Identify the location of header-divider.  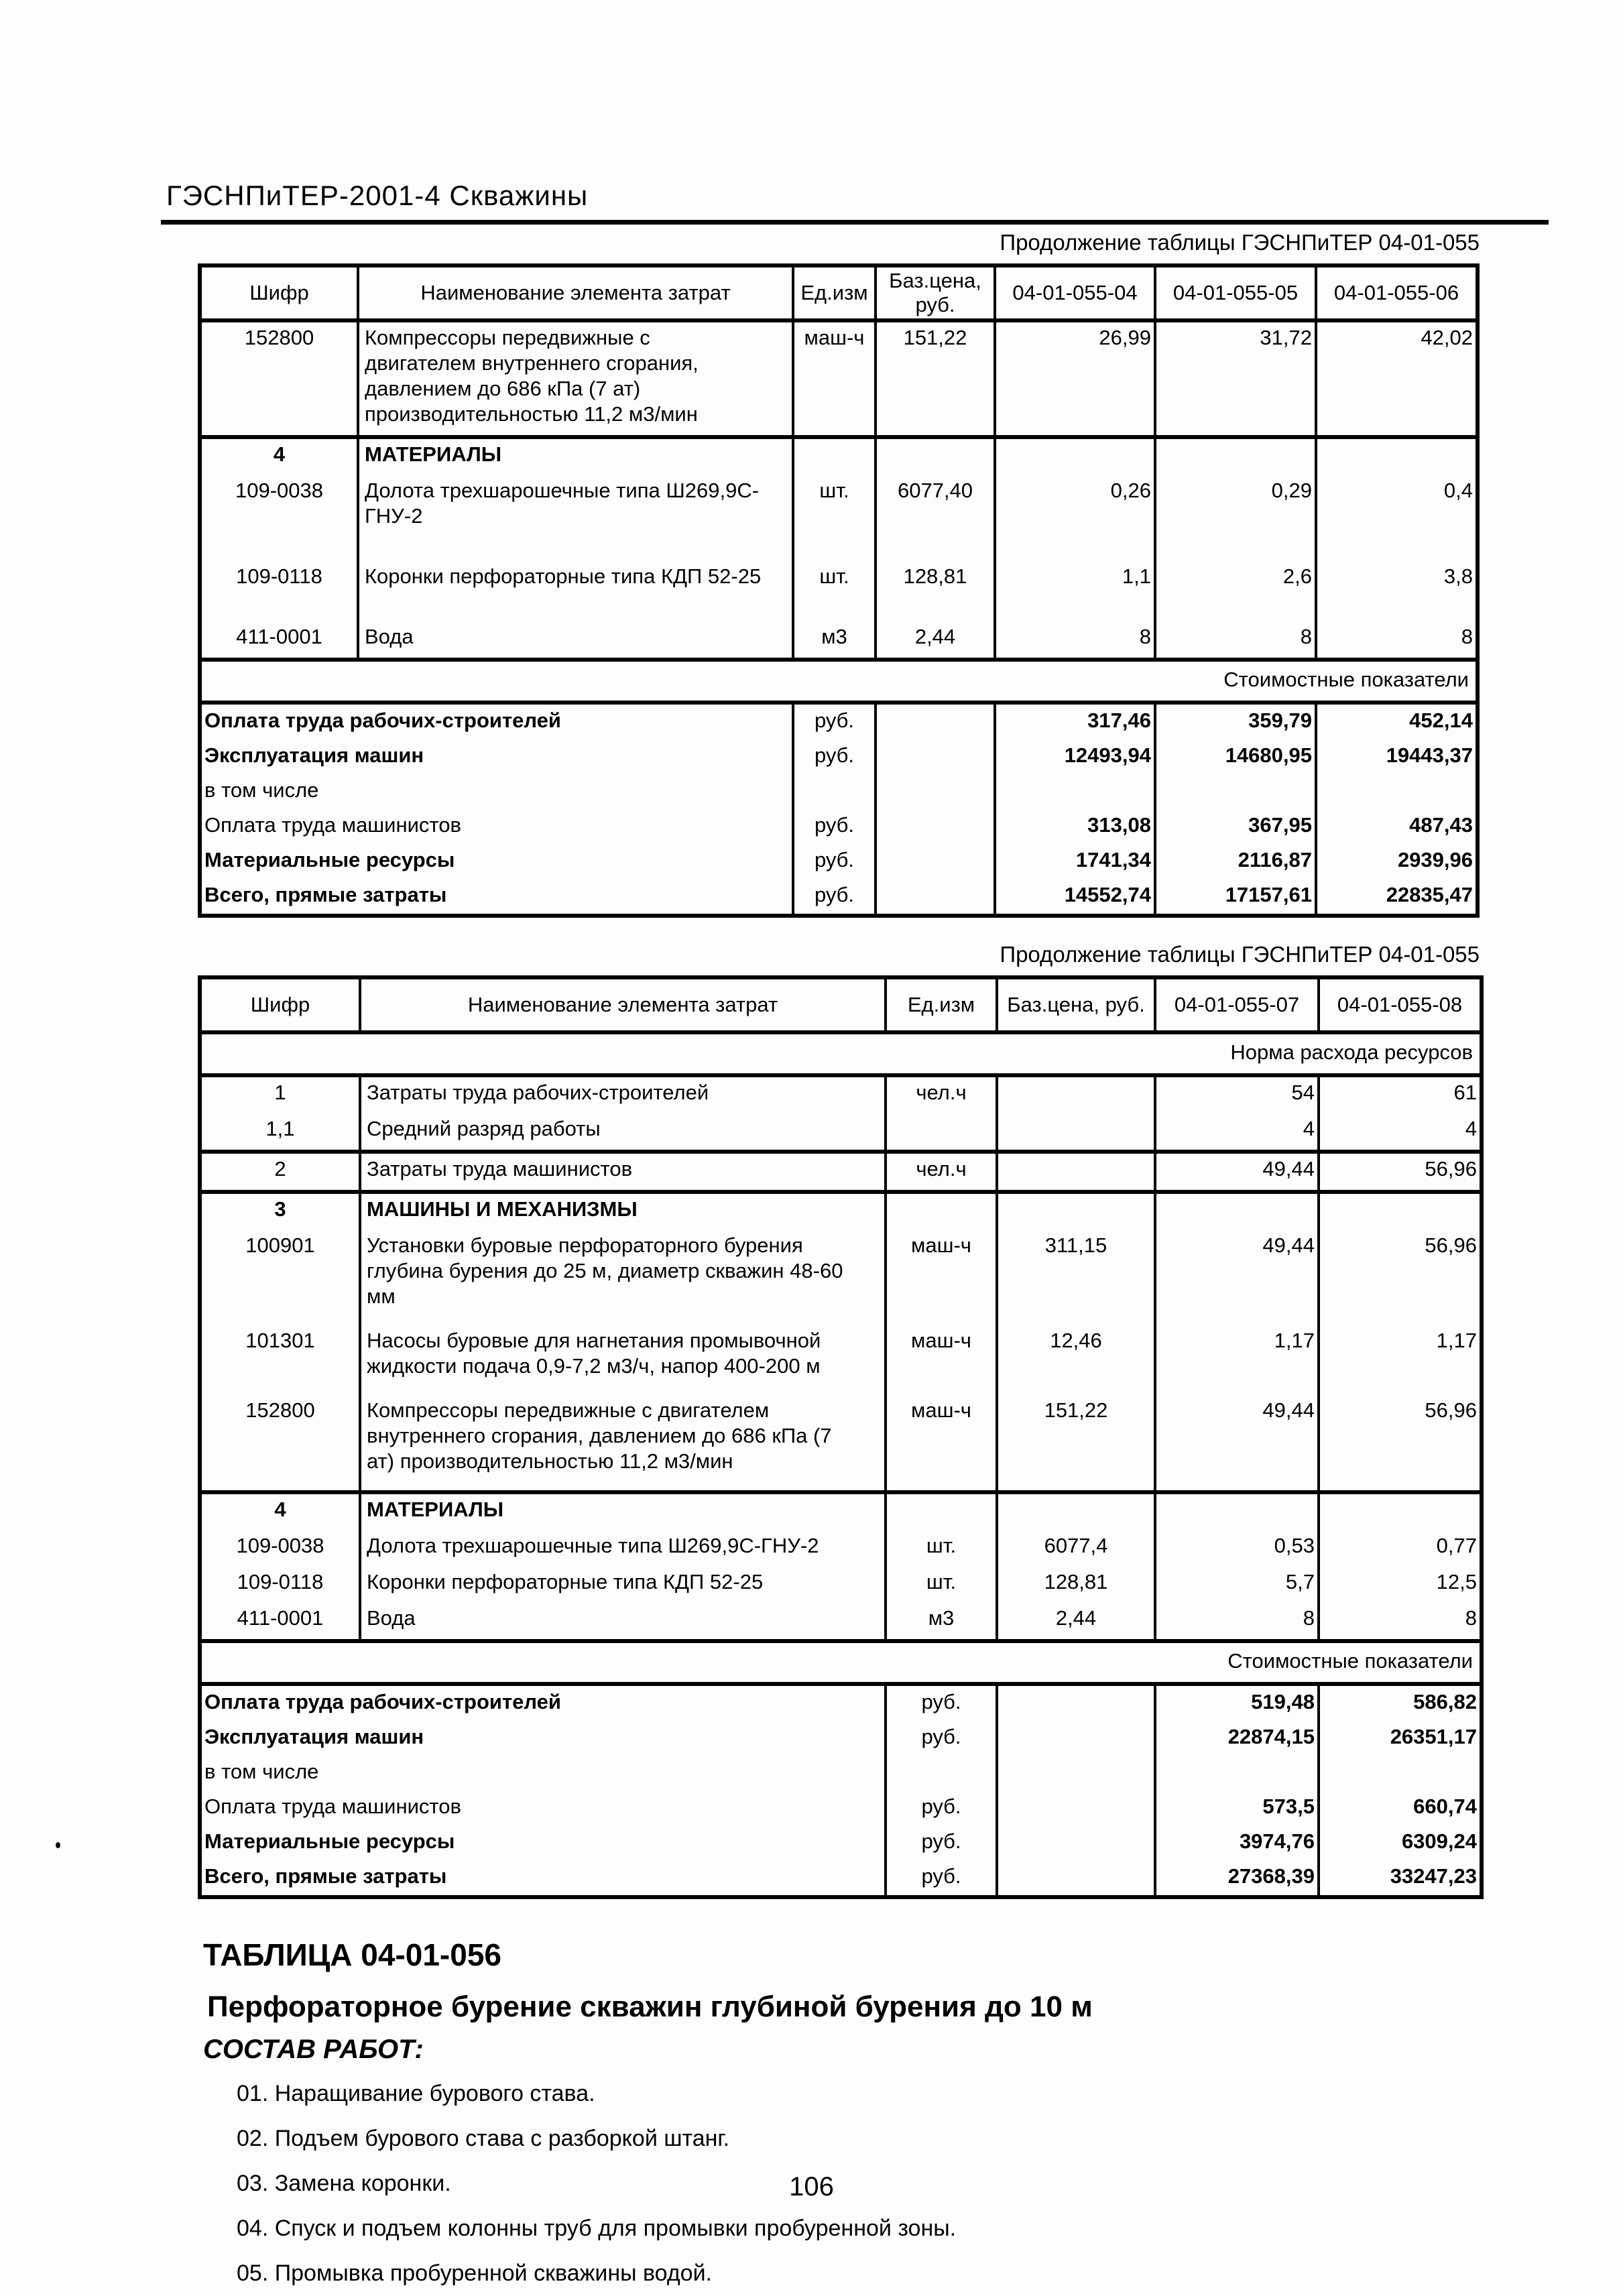
(855, 222).